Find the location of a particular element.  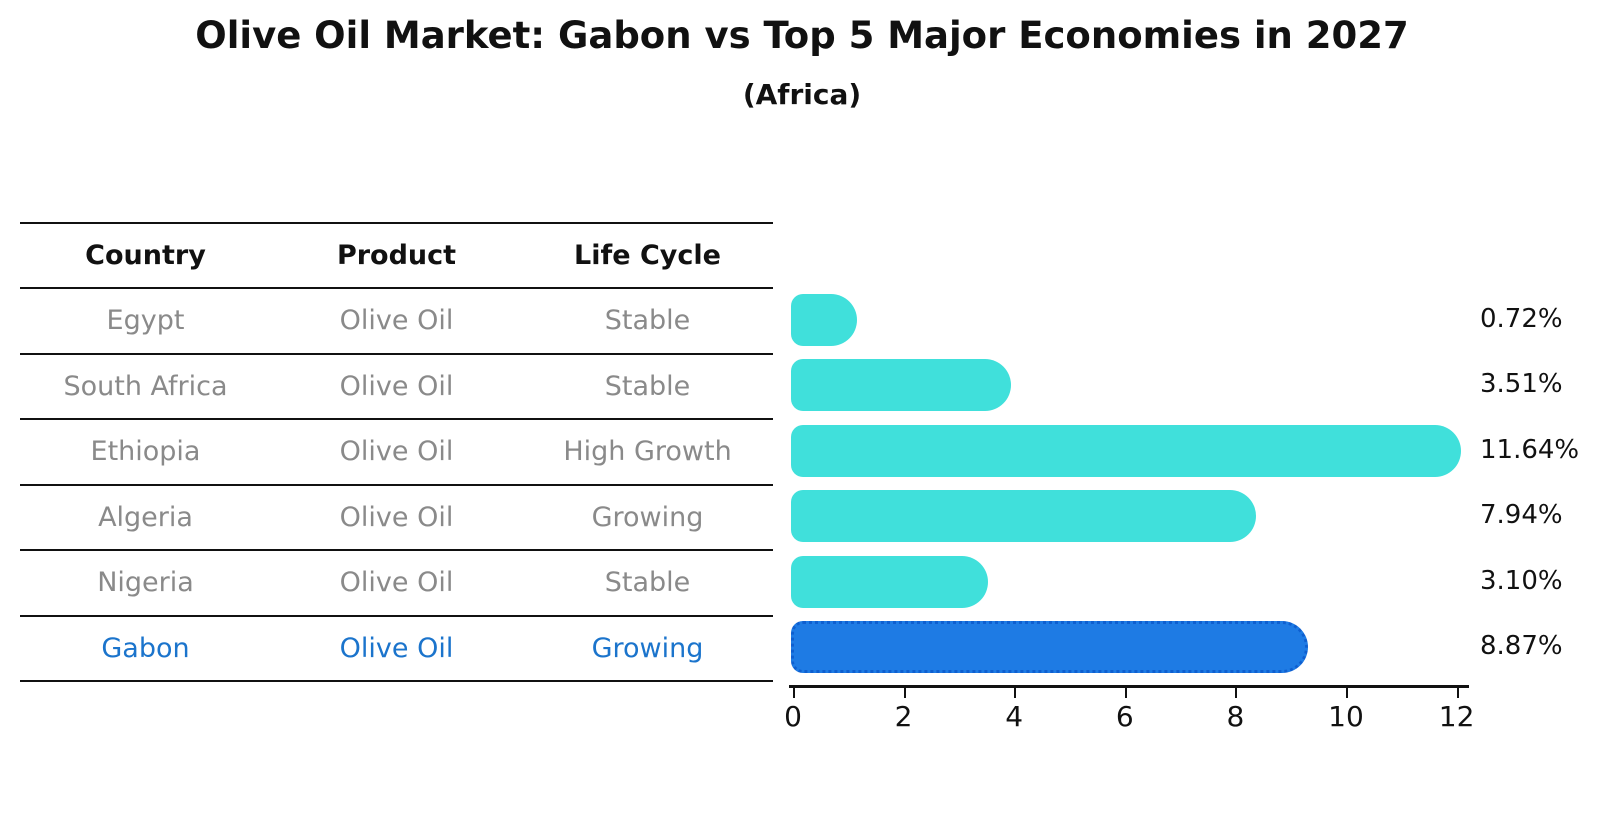

table-row-ethiopia: Ethiopia Olive Oil High Growth is located at coordinates (396, 453).